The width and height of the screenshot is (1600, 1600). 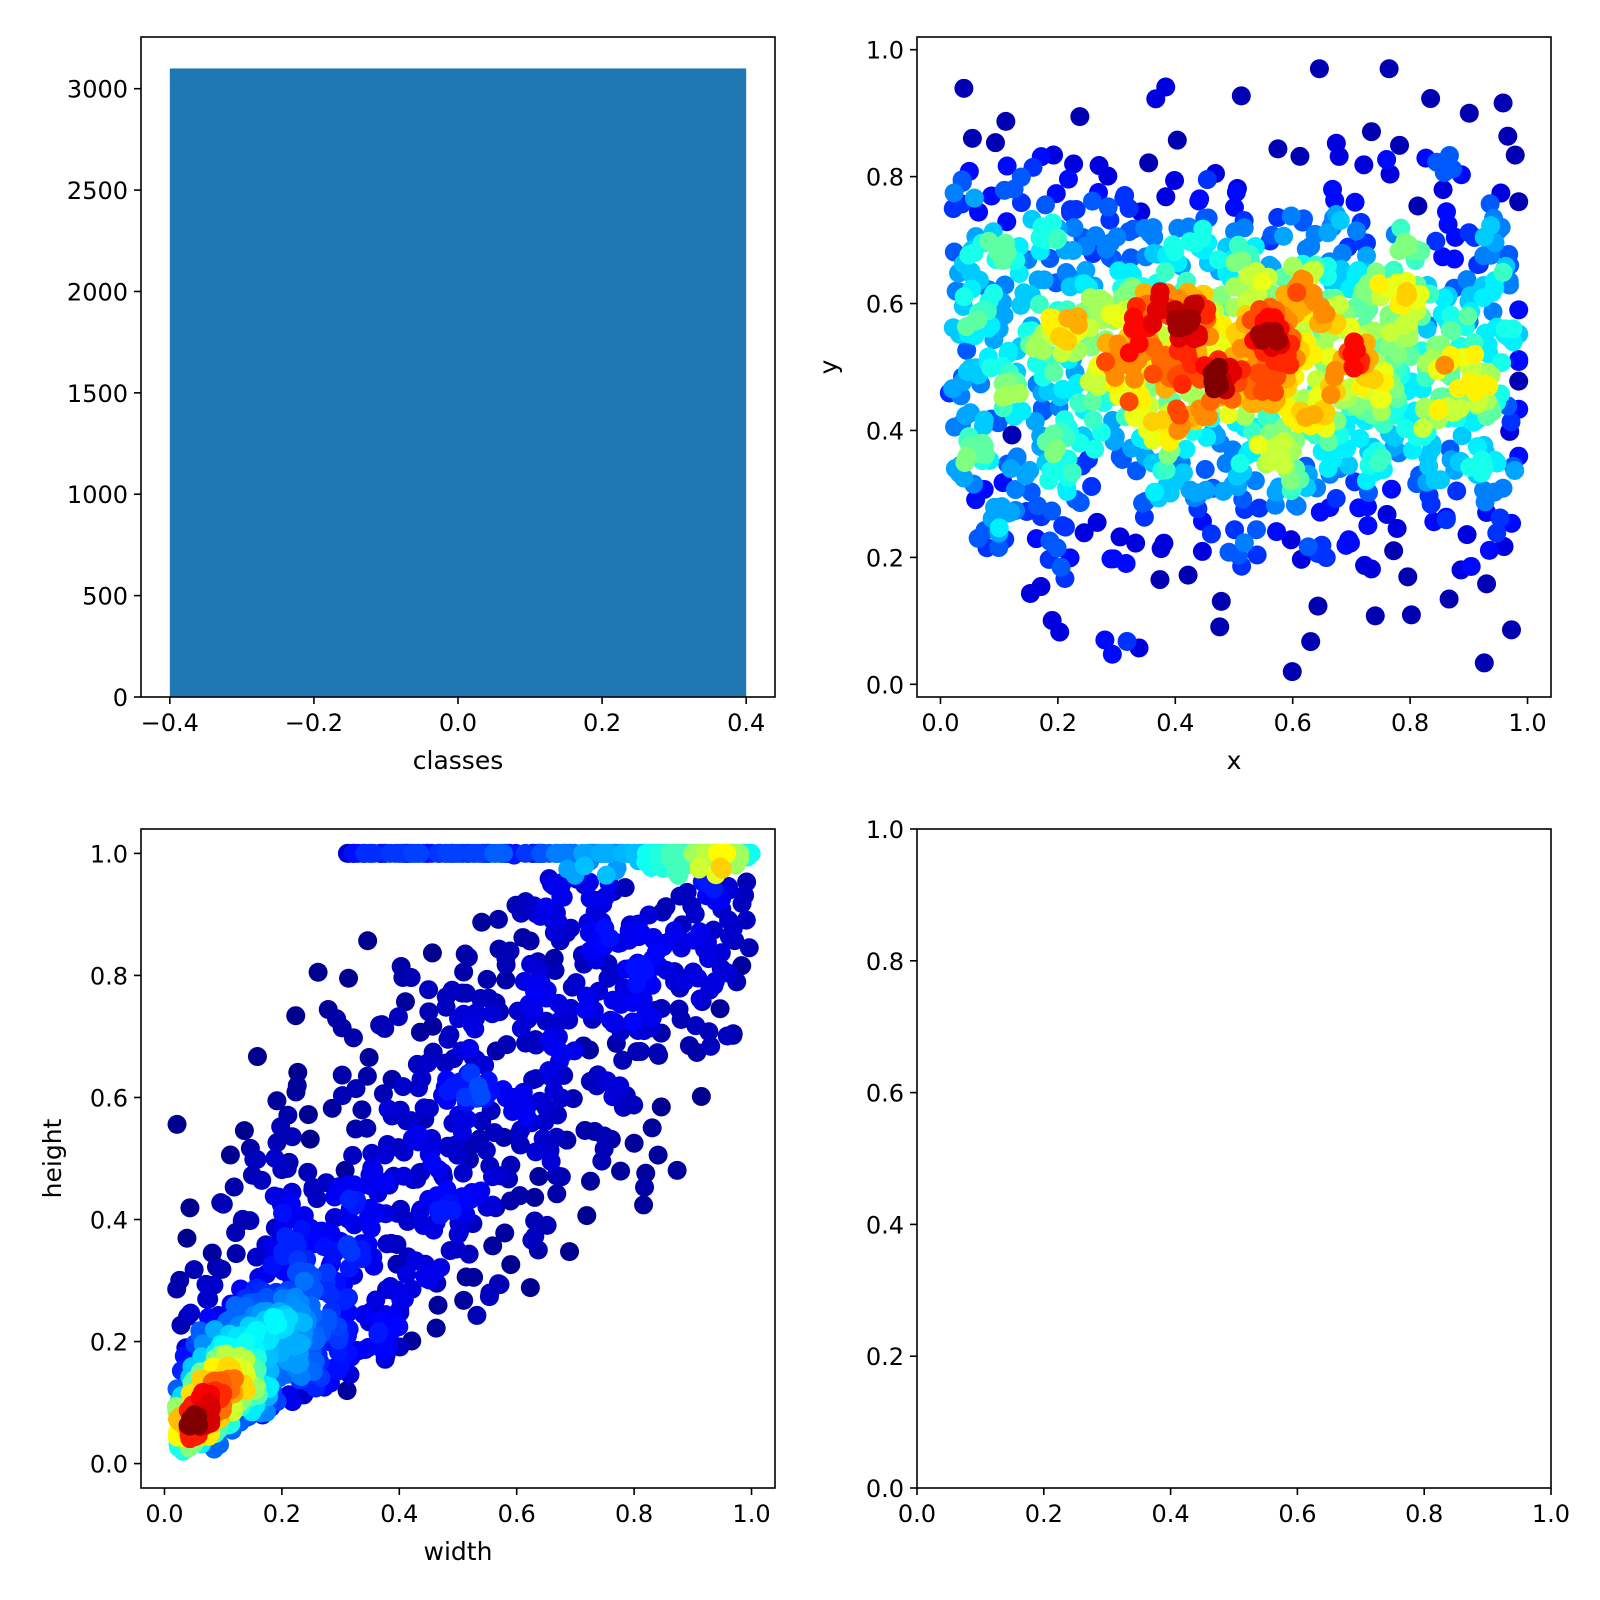 I want to click on y-axis-label: height, so click(x=52, y=1158).